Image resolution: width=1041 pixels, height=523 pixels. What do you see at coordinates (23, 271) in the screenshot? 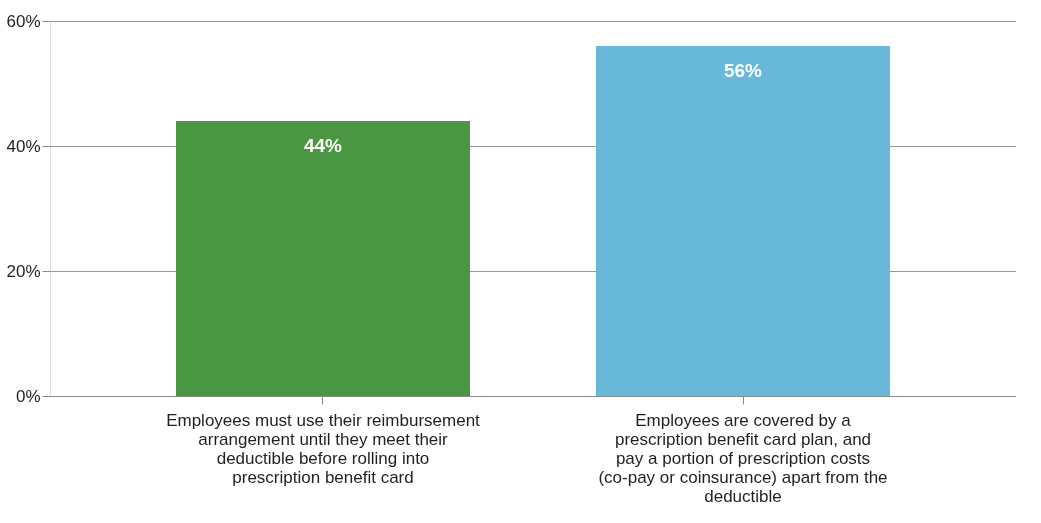
I see `y-tick-label: 20%` at bounding box center [23, 271].